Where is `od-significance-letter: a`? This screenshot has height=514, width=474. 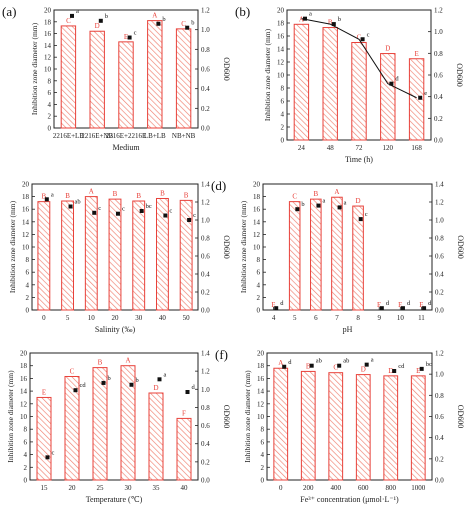 od-significance-letter: a is located at coordinates (323, 201).